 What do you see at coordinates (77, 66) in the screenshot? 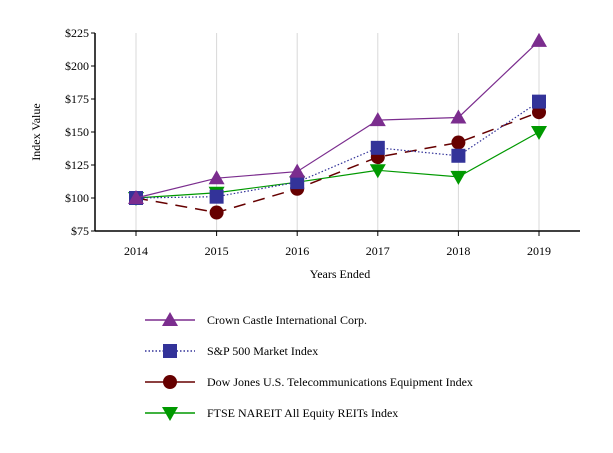
I see `y-tick-label: $200` at bounding box center [77, 66].